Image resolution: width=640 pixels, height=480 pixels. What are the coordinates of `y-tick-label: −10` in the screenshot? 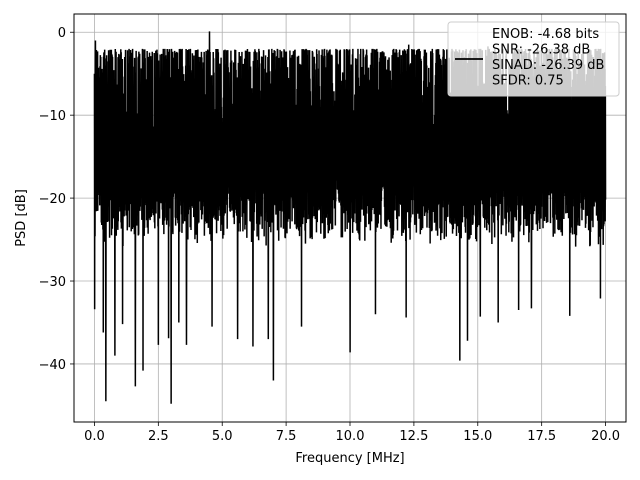 It's located at (52, 116).